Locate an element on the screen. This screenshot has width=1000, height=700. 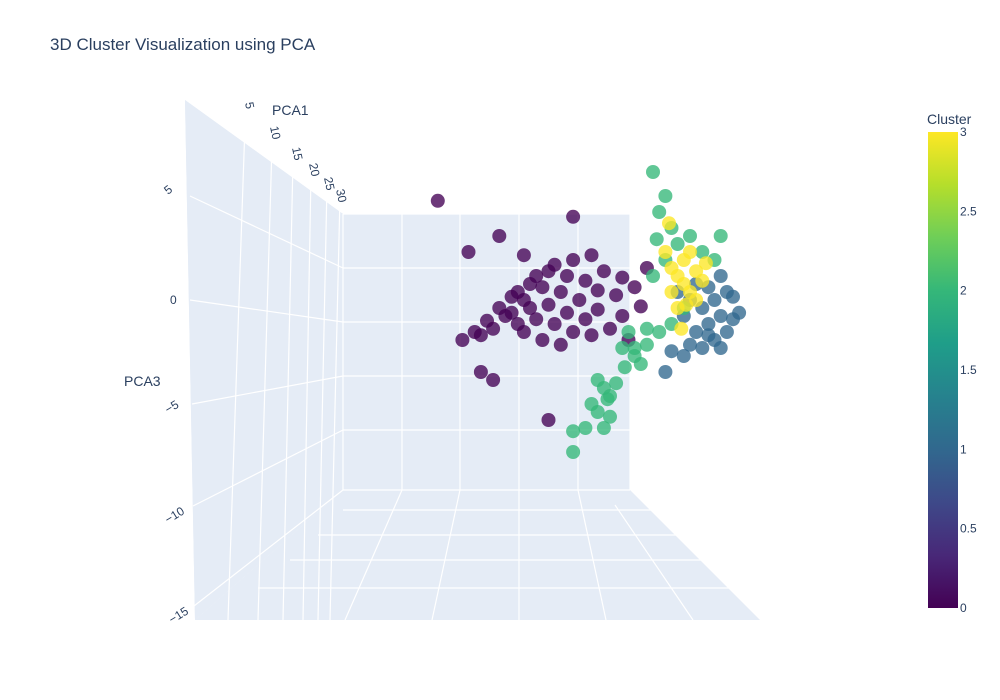
x-tick-label: 10 is located at coordinates (275, 133).